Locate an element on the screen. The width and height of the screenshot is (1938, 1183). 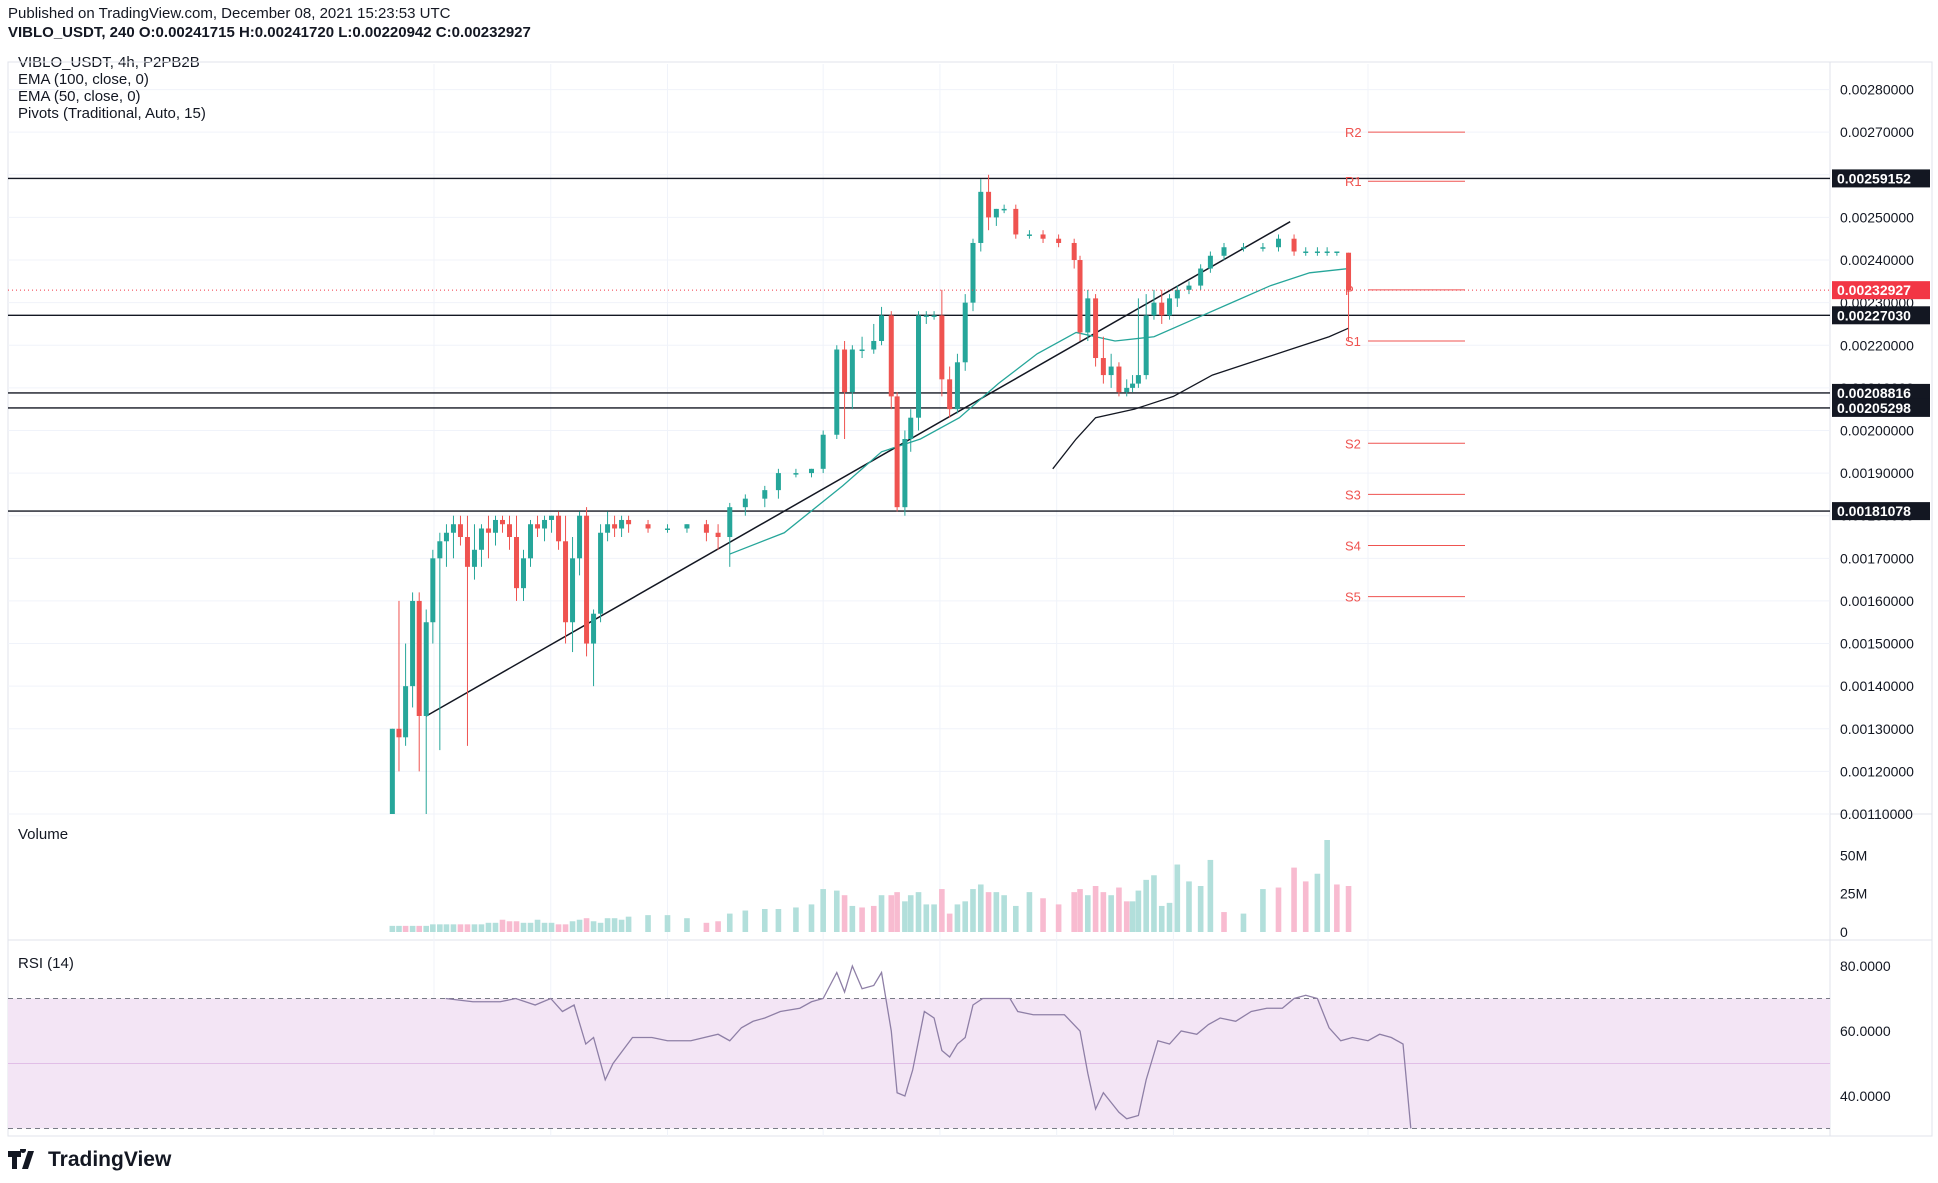
legend-volume: Volume is located at coordinates (43, 834).